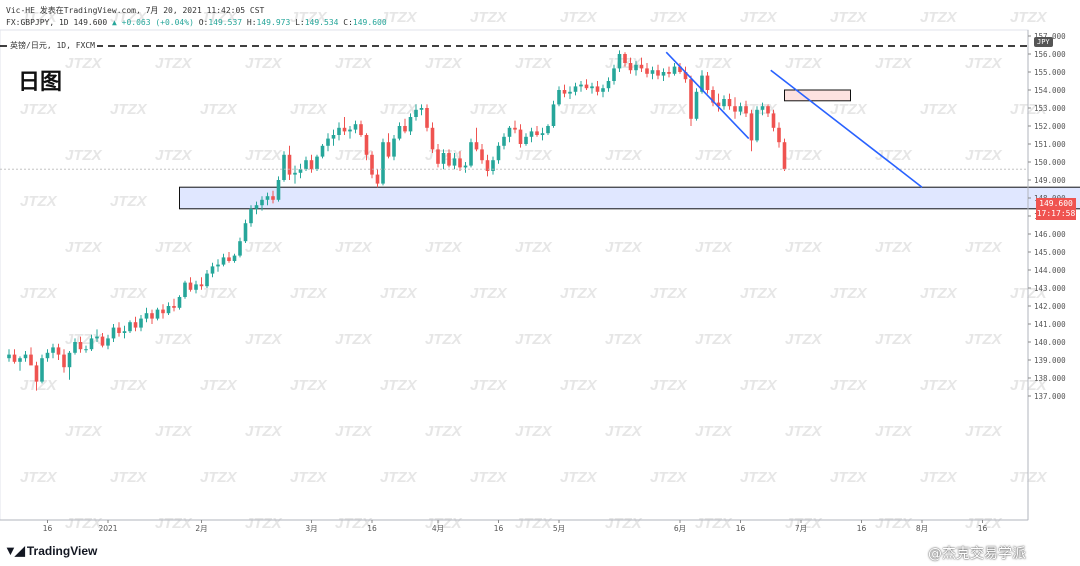  What do you see at coordinates (499, 528) in the screenshot?
I see `x-tick-label: 16` at bounding box center [499, 528].